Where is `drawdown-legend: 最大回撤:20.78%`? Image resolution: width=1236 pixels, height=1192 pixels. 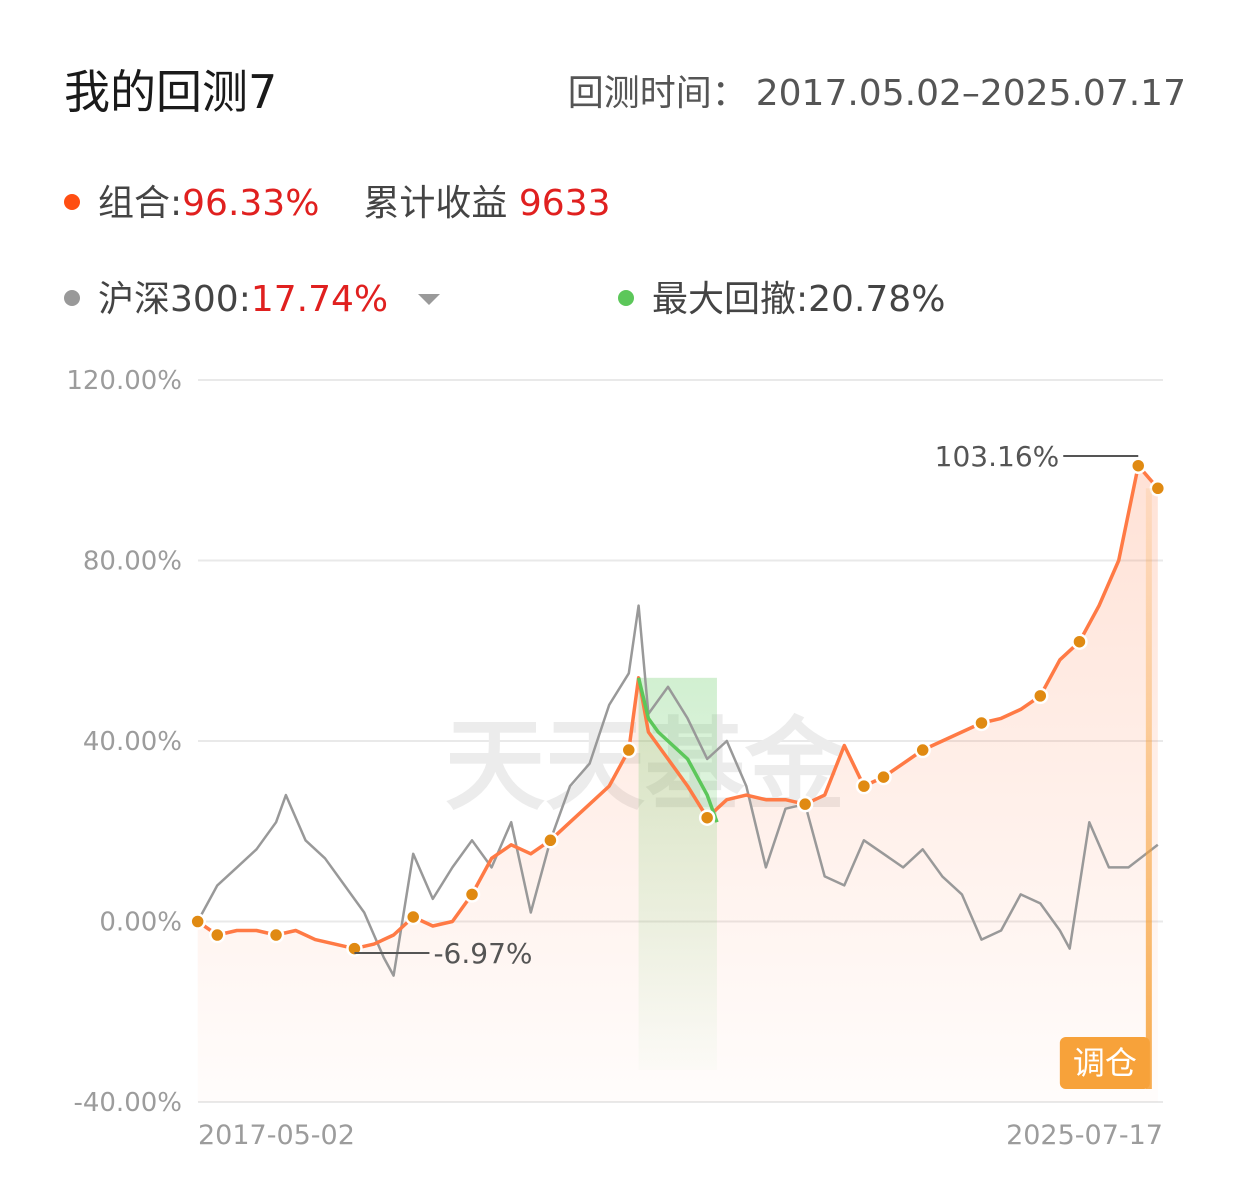 drawdown-legend: 最大回撤:20.78% is located at coordinates (781, 296).